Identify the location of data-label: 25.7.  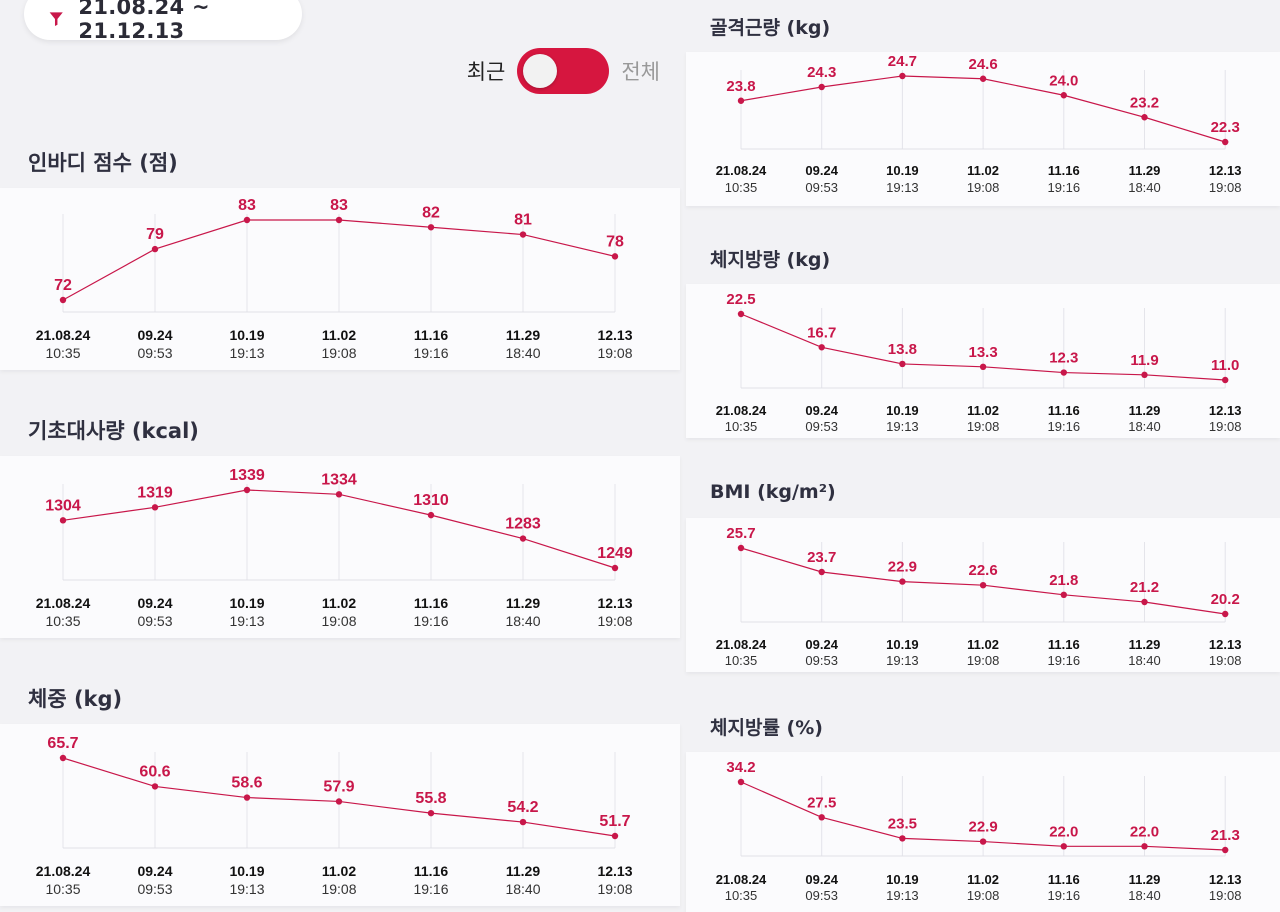
(740, 533).